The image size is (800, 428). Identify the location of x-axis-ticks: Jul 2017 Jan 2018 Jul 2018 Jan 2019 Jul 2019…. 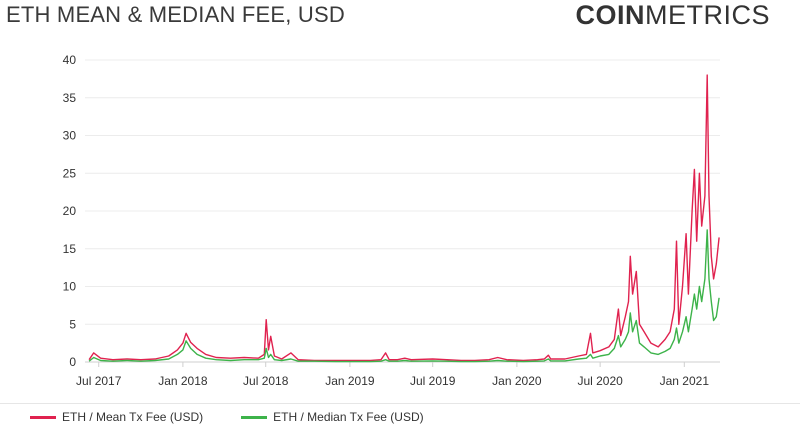
(392, 375).